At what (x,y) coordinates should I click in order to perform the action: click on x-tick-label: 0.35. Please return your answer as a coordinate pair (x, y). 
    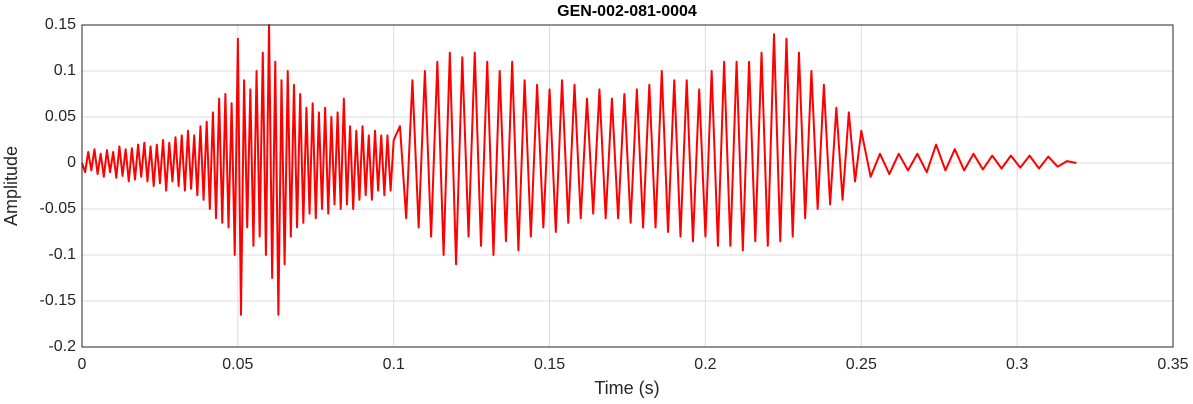
    Looking at the image, I should click on (1172, 364).